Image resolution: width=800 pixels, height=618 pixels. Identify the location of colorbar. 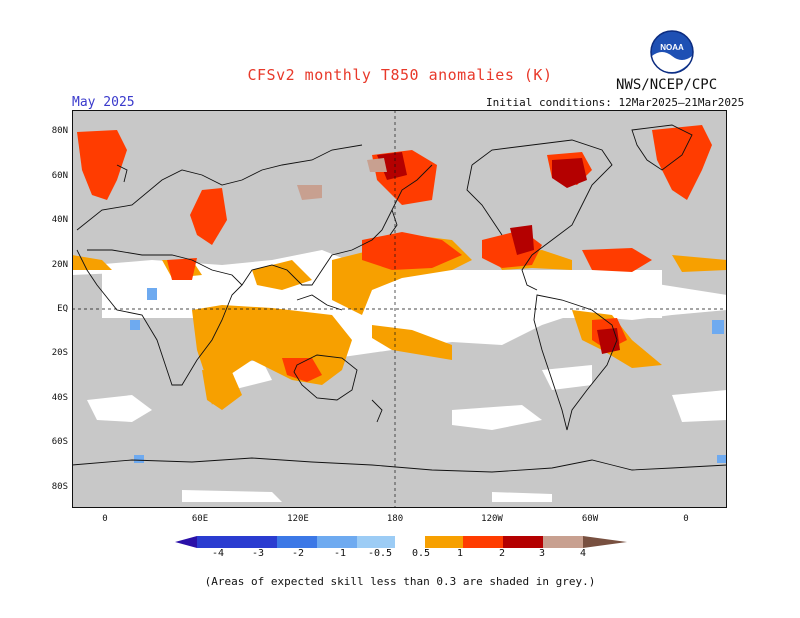
(401, 542).